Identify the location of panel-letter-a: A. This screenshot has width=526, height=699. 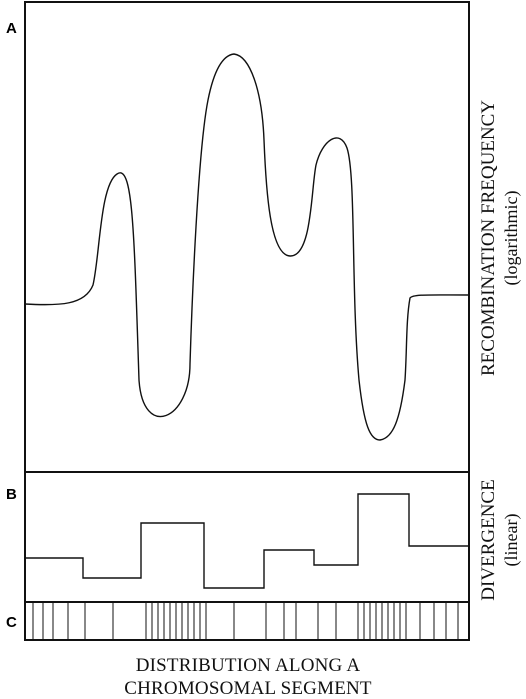
(11, 28).